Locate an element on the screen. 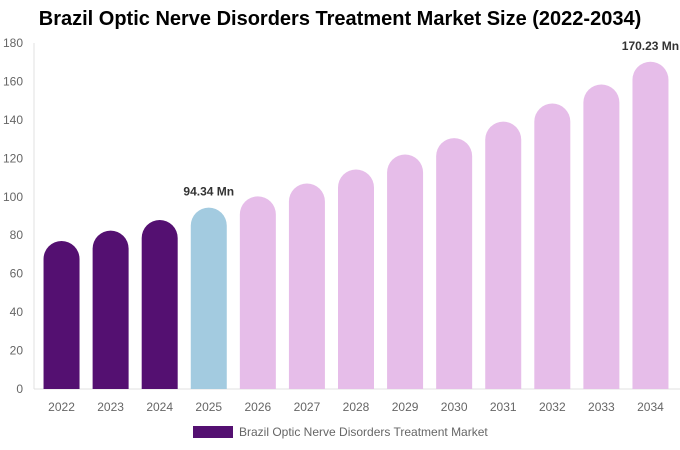 This screenshot has height=450, width=680. x-tick-label: 2022 is located at coordinates (61, 407).